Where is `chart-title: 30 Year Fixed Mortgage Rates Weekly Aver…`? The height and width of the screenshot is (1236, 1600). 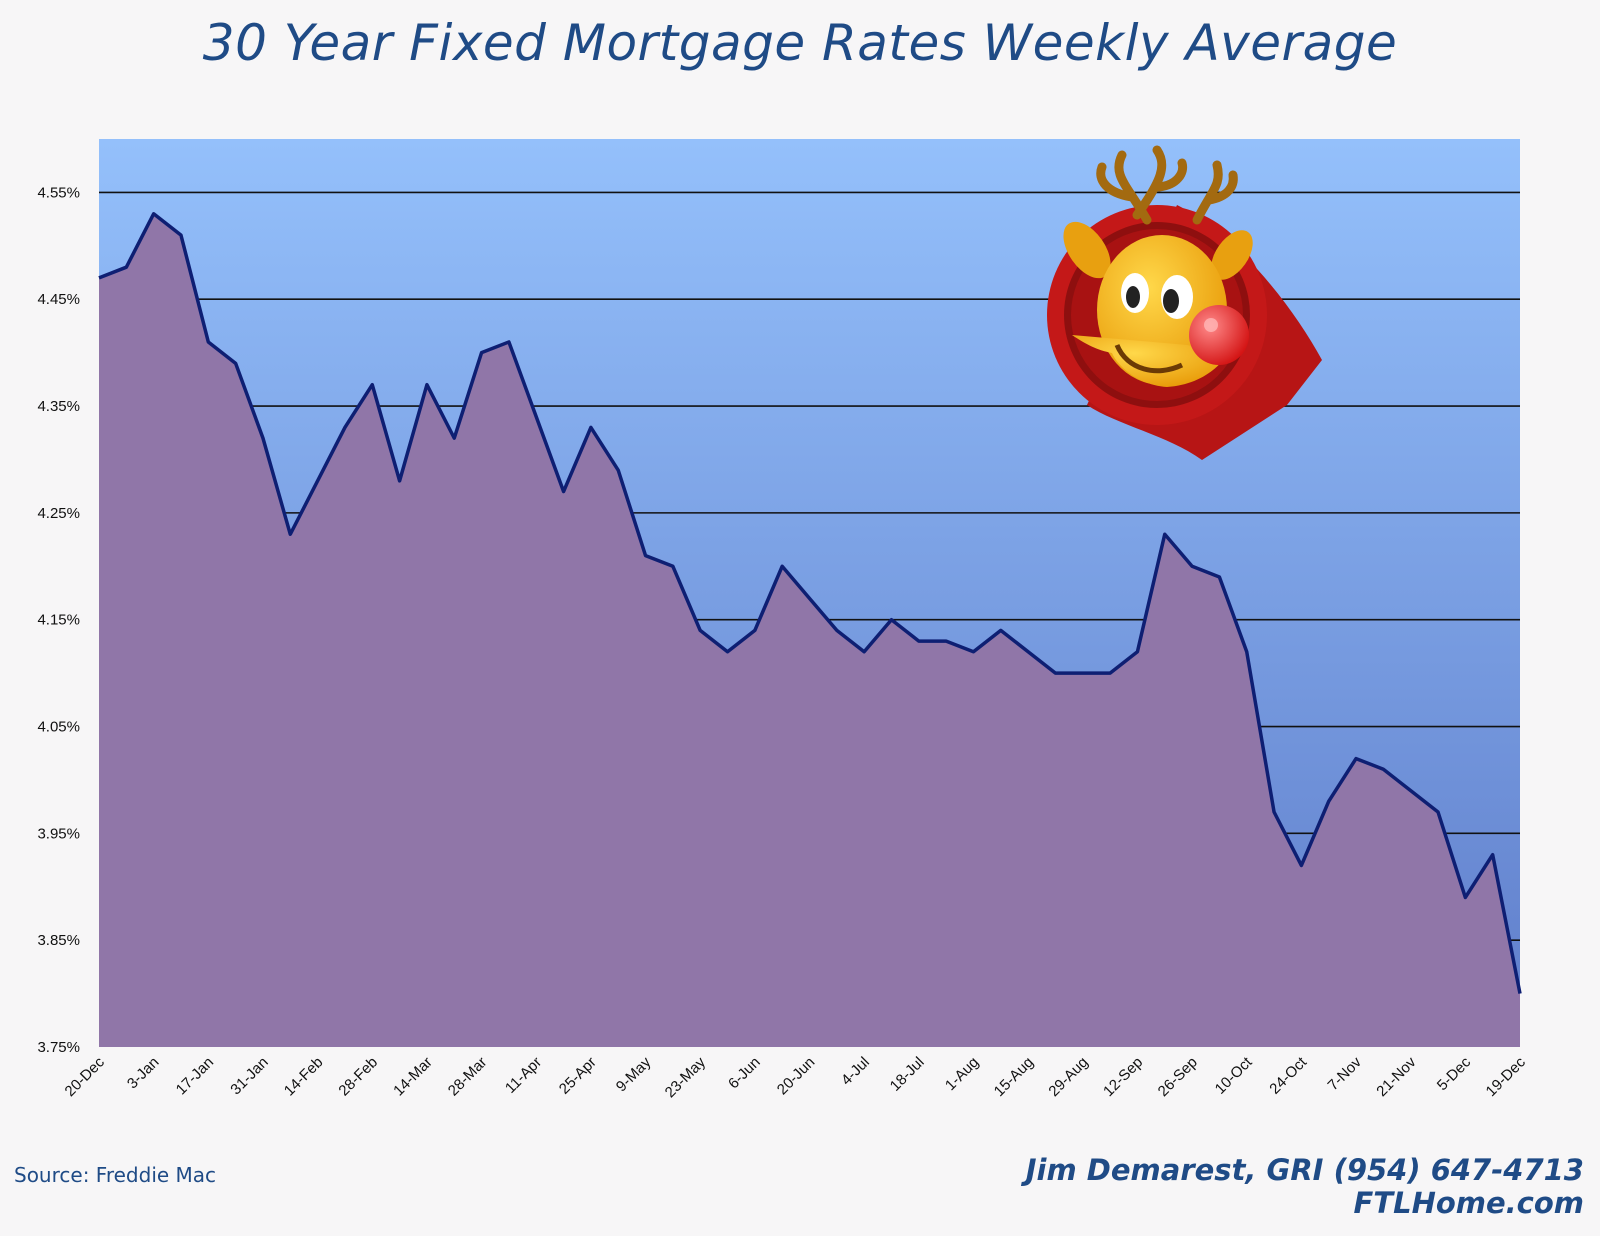 chart-title: 30 Year Fixed Mortgage Rates Weekly Aver… is located at coordinates (800, 43).